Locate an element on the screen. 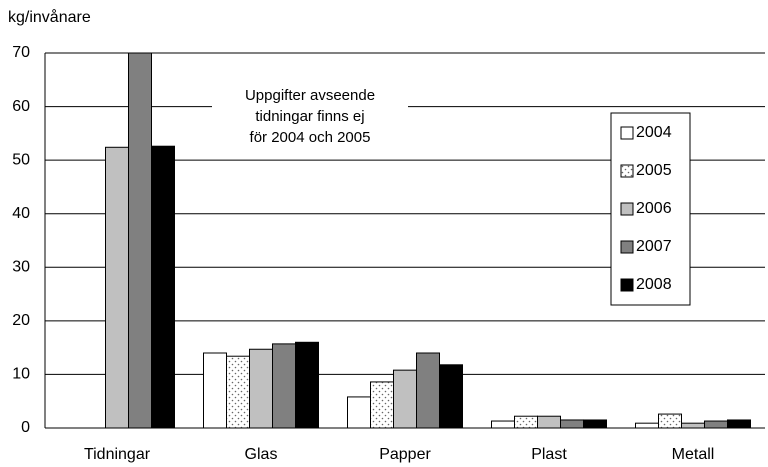 This screenshot has height=467, width=768. y-tick-label: 10 is located at coordinates (21, 374).